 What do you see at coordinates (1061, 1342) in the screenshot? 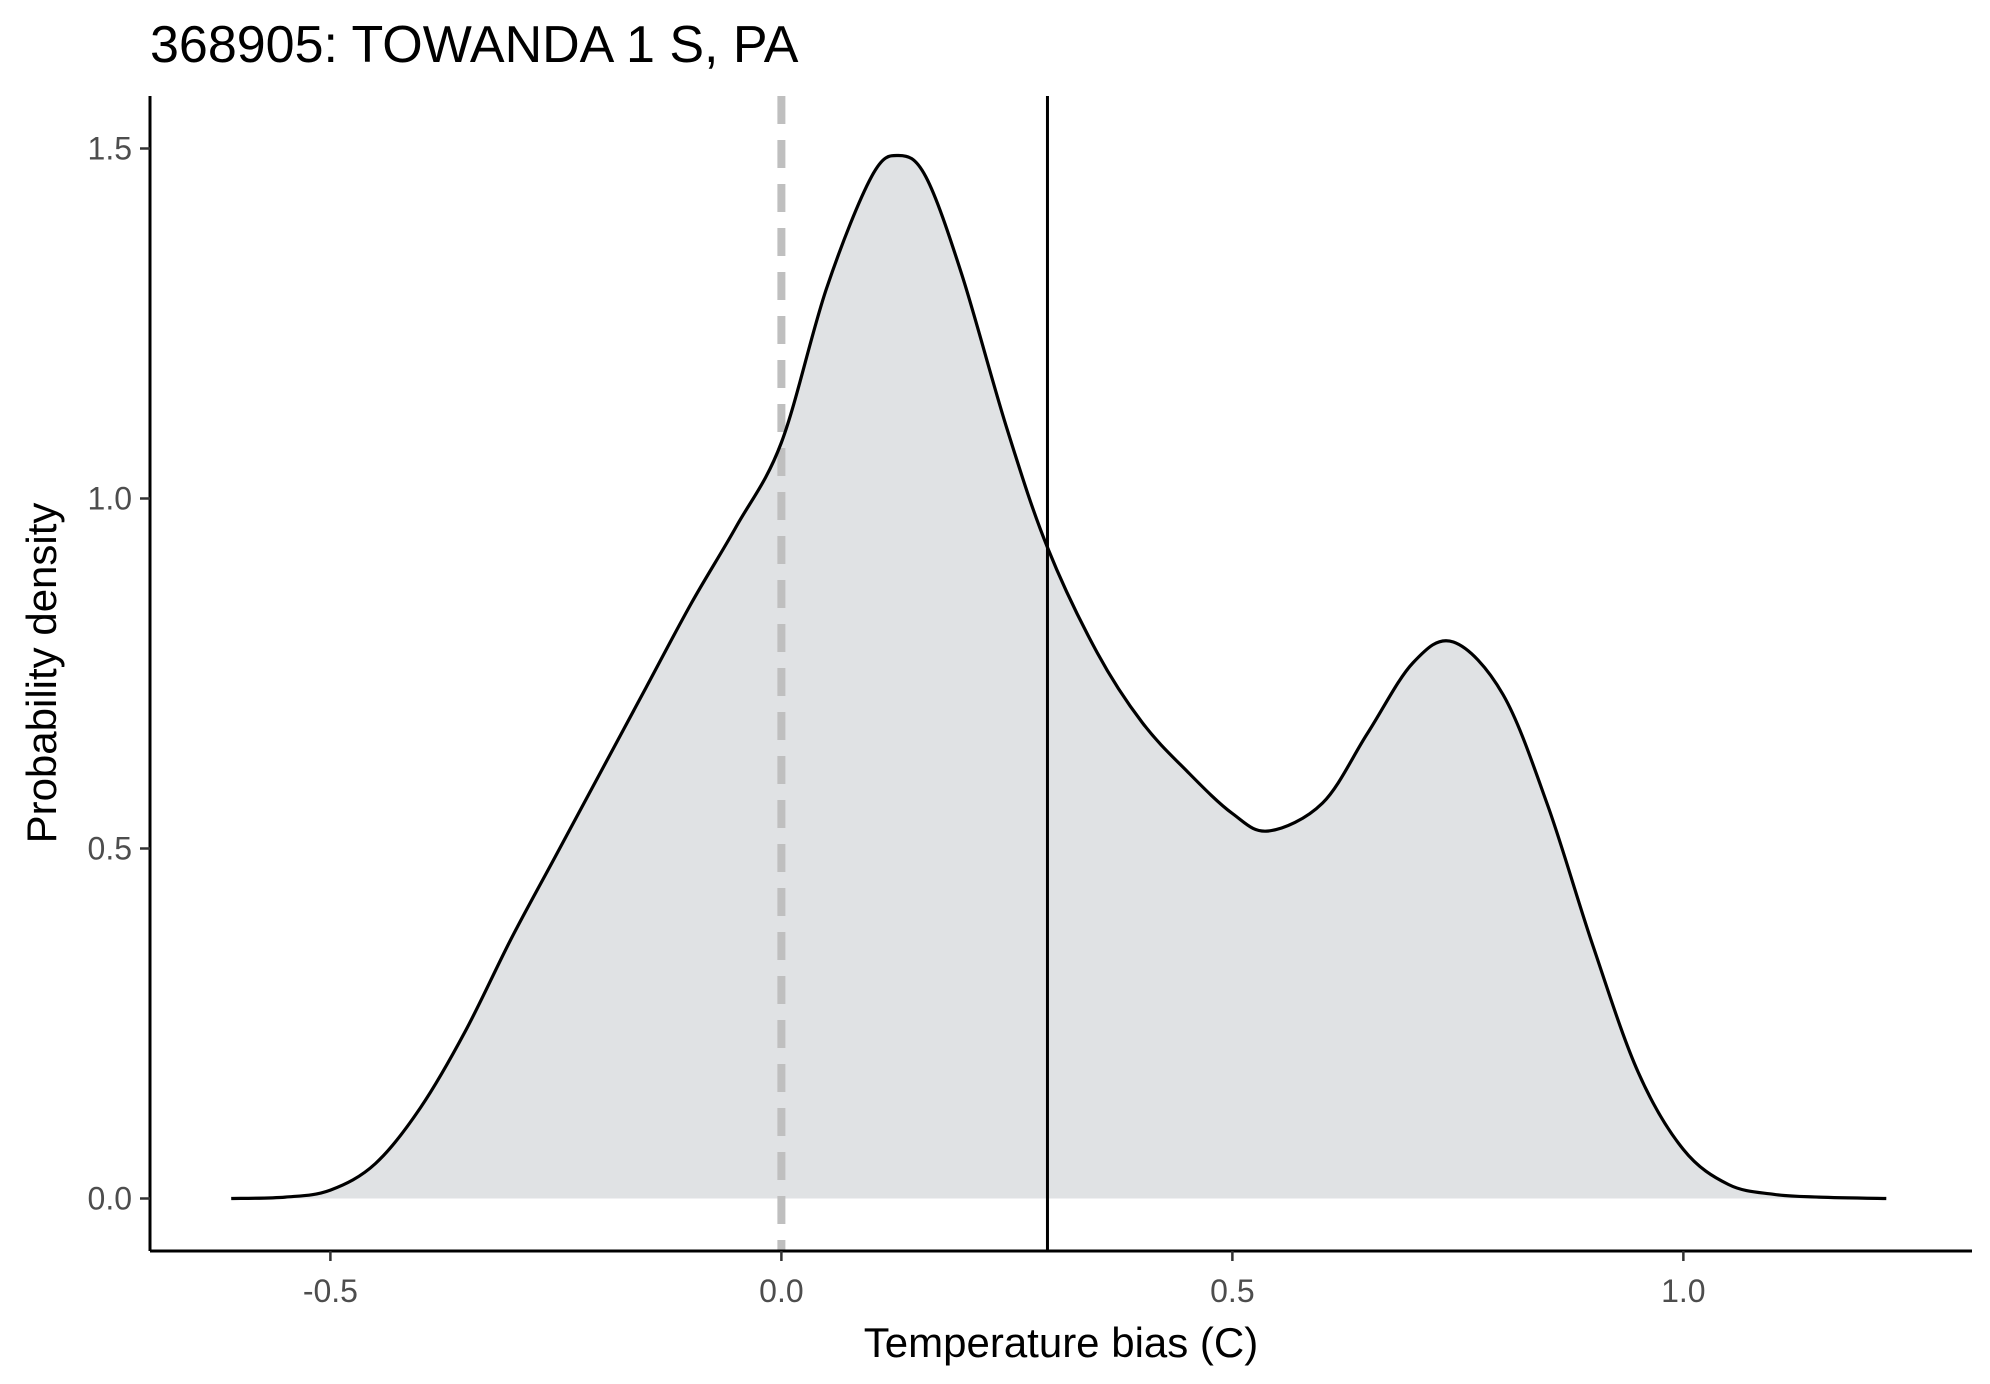
I see `x-axis-title: Temperature bias (C)` at bounding box center [1061, 1342].